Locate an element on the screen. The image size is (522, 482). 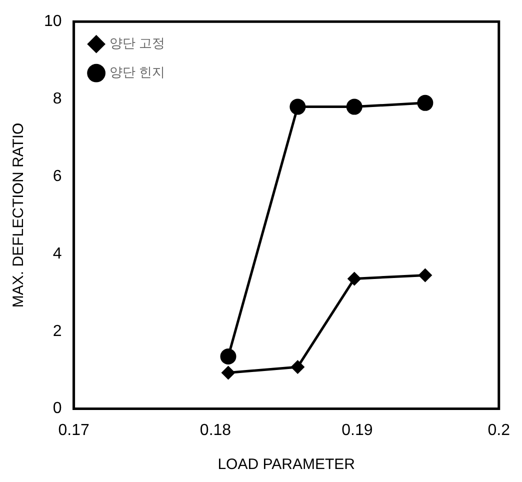
legend-label: 양단 힌지 is located at coordinates (137, 72).